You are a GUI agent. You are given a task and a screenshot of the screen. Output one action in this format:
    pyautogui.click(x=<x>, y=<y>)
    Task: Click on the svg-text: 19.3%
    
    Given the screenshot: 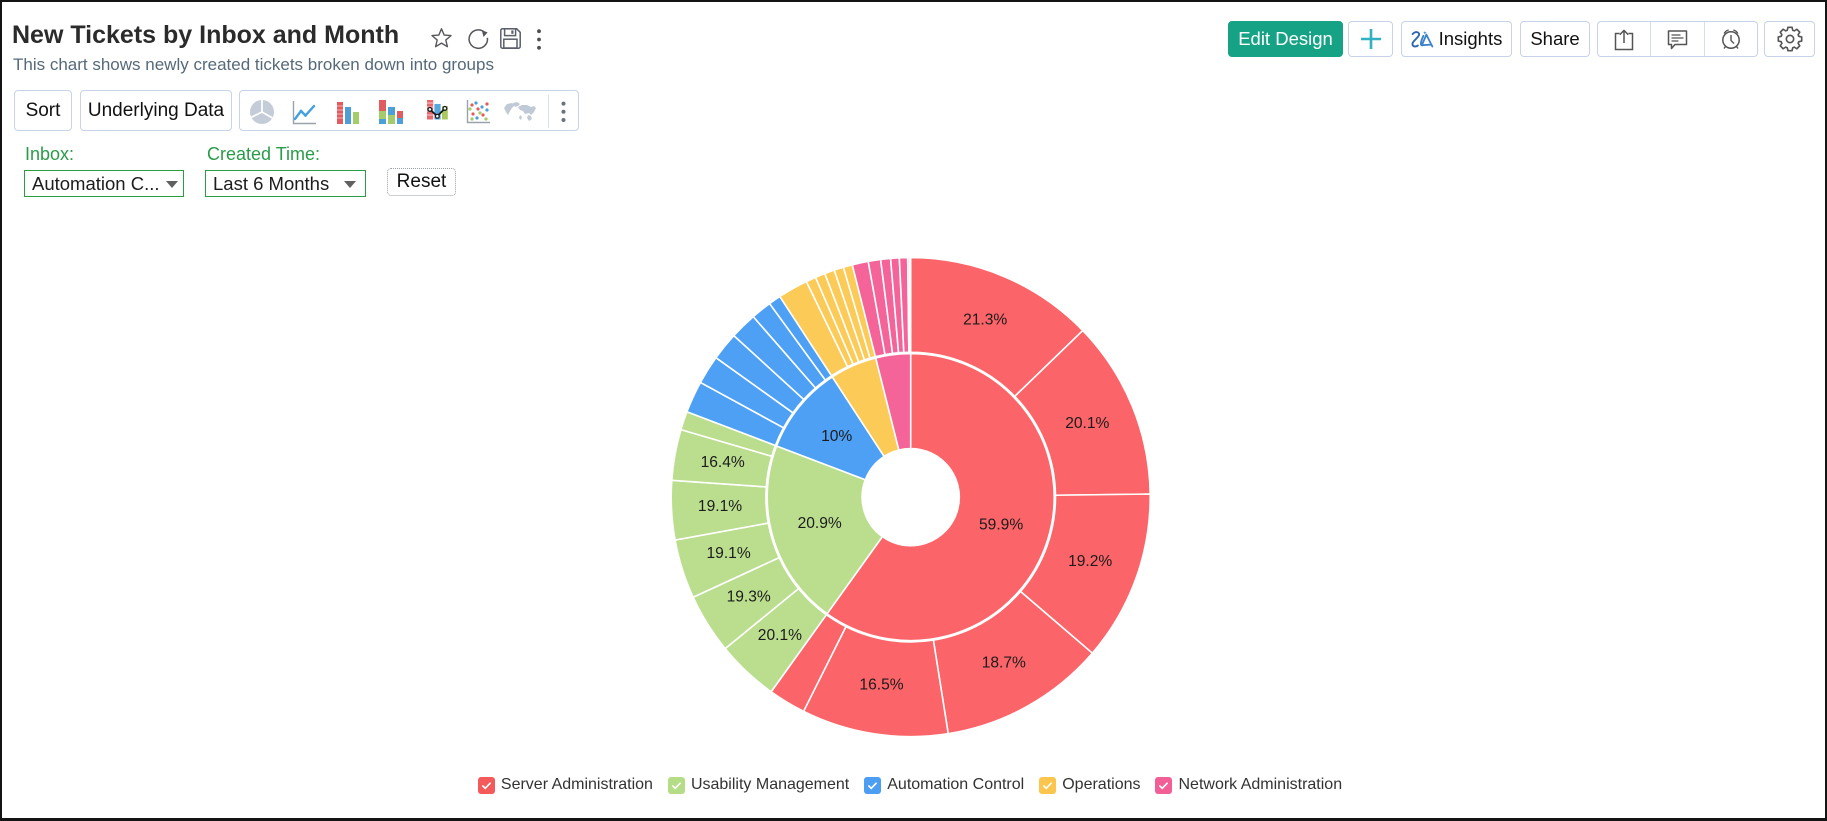 What is the action you would take?
    pyautogui.click(x=749, y=597)
    